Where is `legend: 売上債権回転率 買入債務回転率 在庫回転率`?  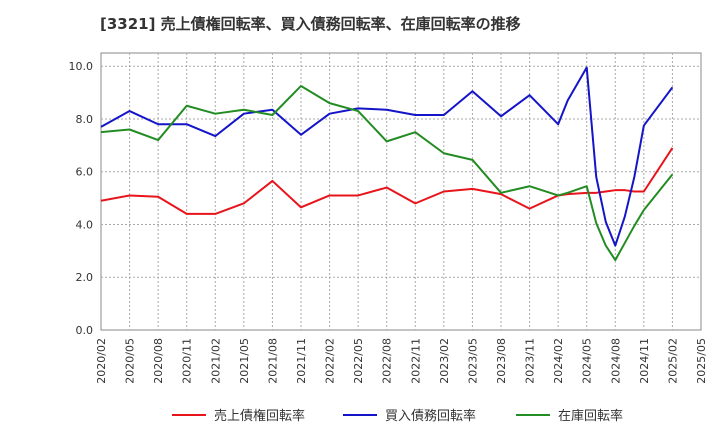 legend: 売上債権回転率 買入債務回転率 在庫回転率 is located at coordinates (397, 416).